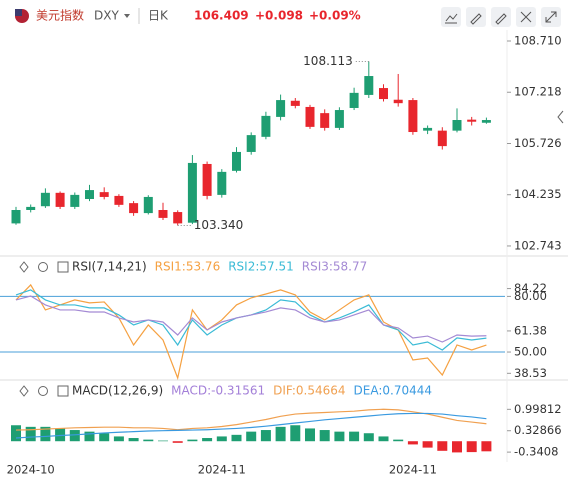  I want to click on dropdown-arrow, so click(127, 16).